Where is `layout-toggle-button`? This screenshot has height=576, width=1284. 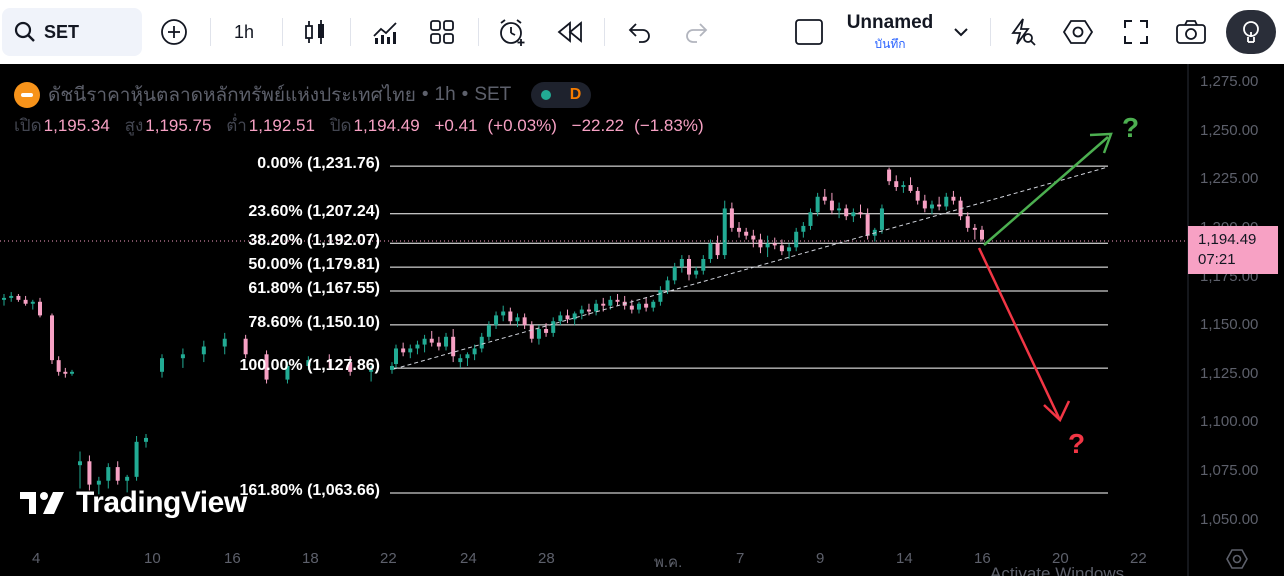 layout-toggle-button is located at coordinates (809, 32).